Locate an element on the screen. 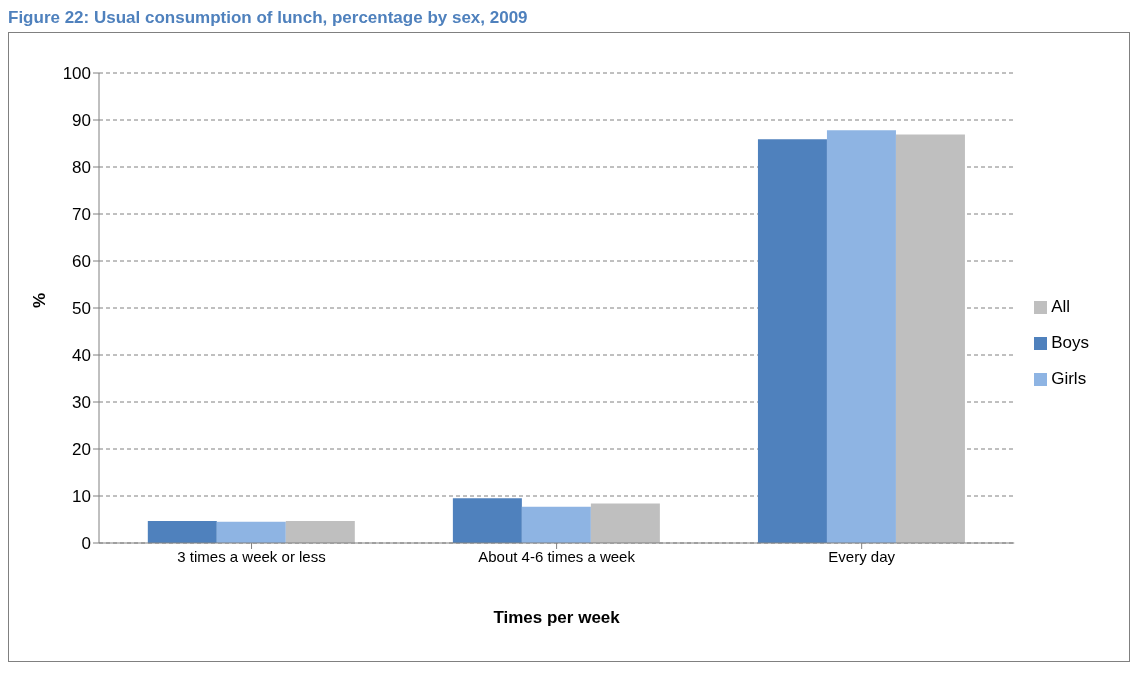 This screenshot has height=675, width=1147. x-tick-label: Every day is located at coordinates (862, 556).